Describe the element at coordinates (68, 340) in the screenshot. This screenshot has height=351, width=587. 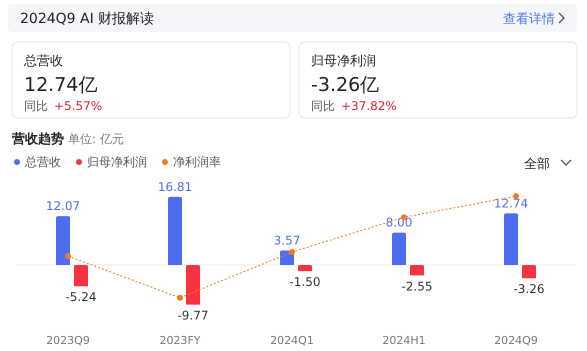
I see `x-tick-label: 2023Q9` at that location.